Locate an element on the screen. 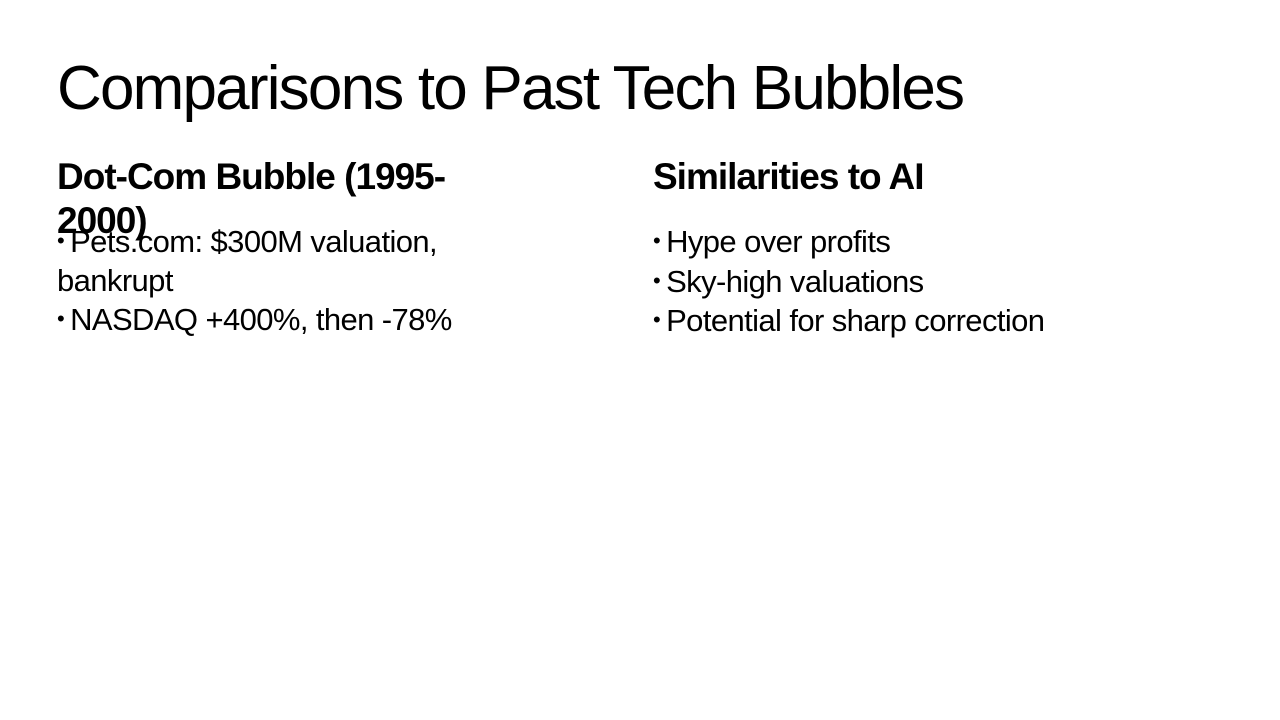 Image resolution: width=1280 pixels, height=720 pixels. bullet-text: NASDAQ +400%, then -78% is located at coordinates (261, 319).